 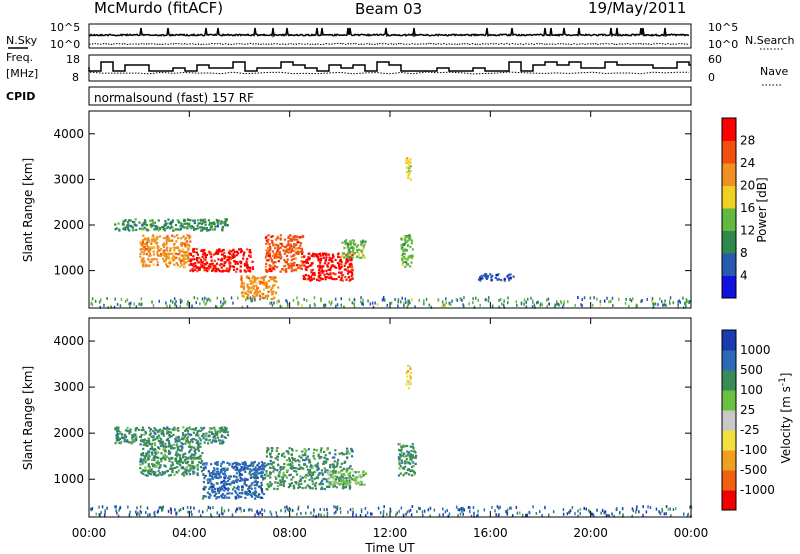 What do you see at coordinates (189, 533) in the screenshot?
I see `x-tick-label: 04:00` at bounding box center [189, 533].